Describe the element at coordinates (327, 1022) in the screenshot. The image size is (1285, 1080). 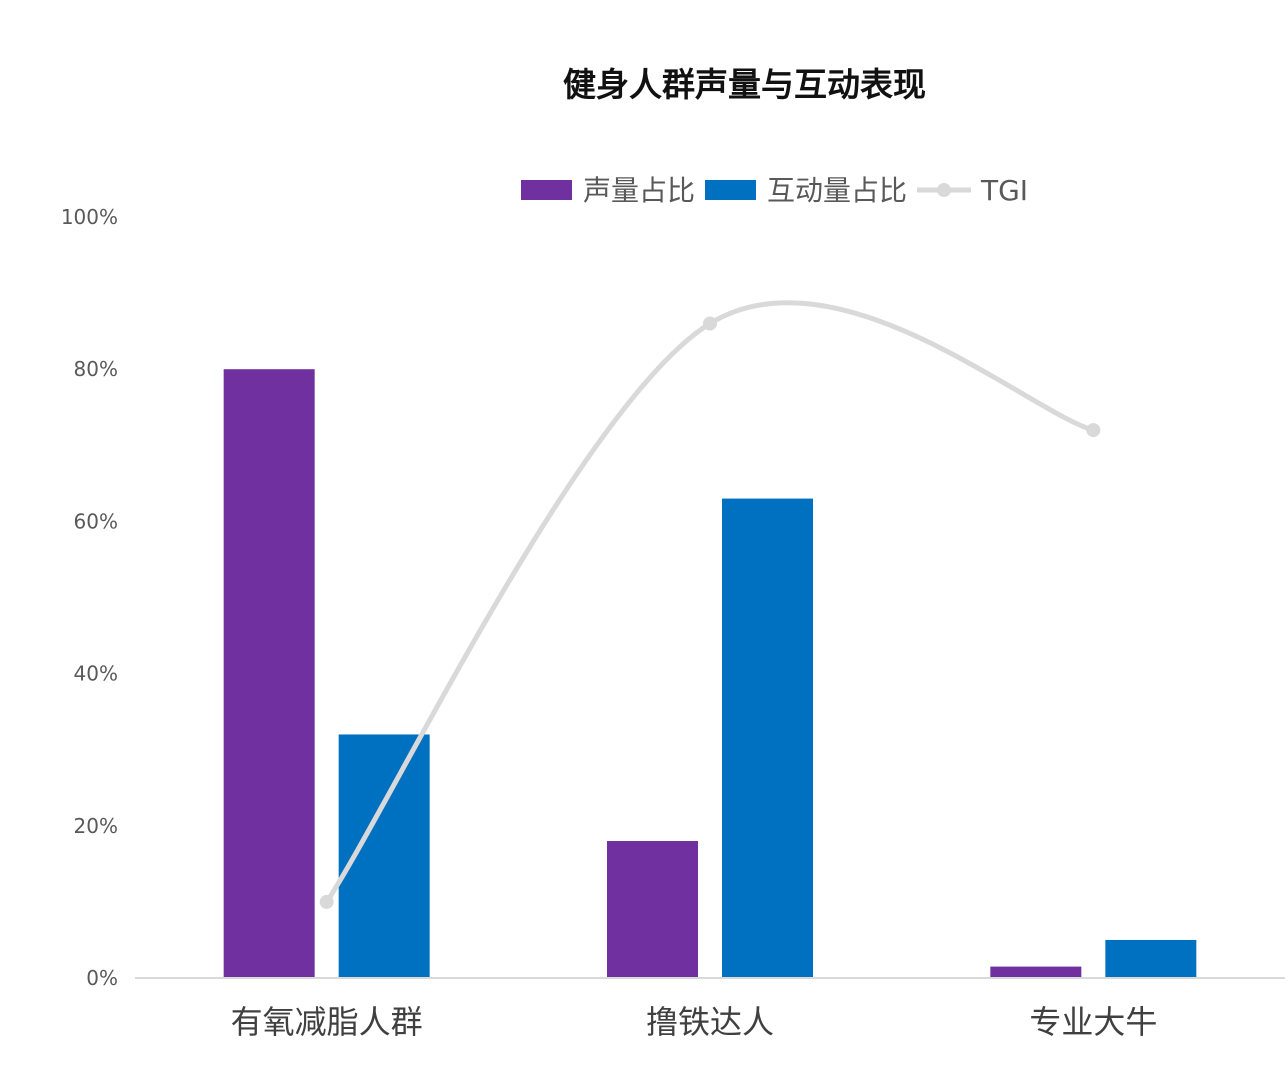
I see `x-tick-label: 有氧减脂人群` at that location.